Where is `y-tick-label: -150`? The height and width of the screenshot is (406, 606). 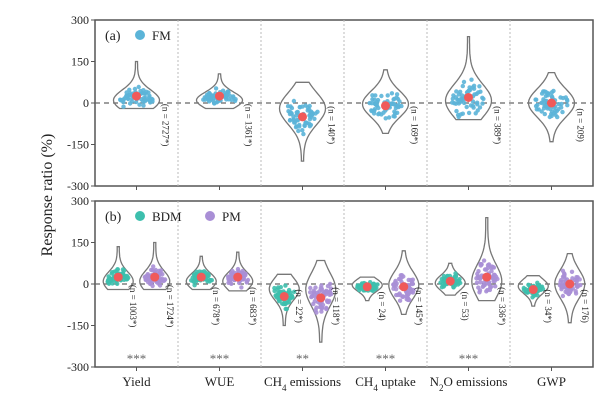 y-tick-label: -150 is located at coordinates (78, 145).